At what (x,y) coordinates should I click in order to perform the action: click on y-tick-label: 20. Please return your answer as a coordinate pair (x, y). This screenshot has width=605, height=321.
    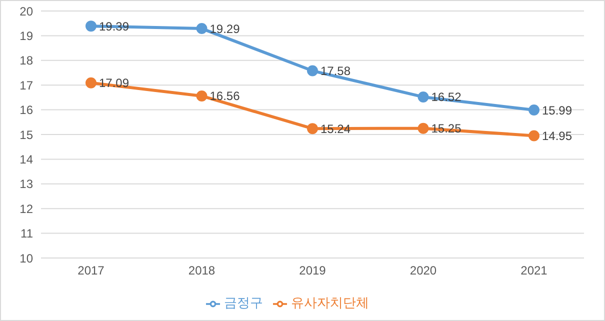
    Looking at the image, I should click on (27, 11).